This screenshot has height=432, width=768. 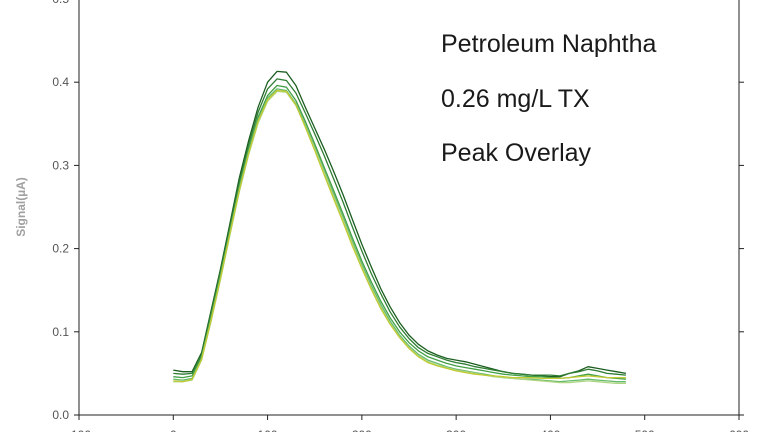 What do you see at coordinates (60, 332) in the screenshot?
I see `y-tick-label: 0.1` at bounding box center [60, 332].